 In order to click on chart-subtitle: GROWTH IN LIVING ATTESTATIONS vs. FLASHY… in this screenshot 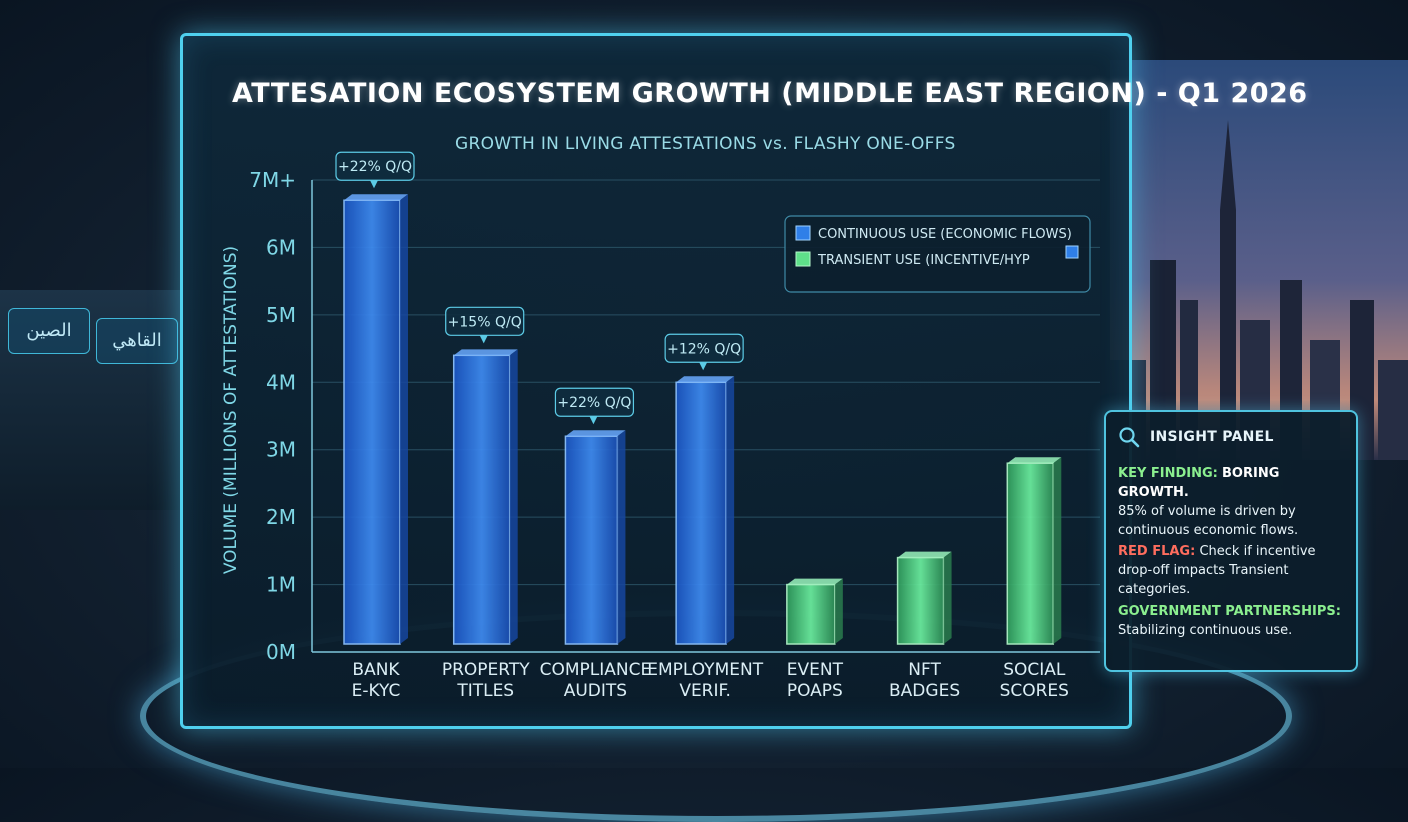, I will do `click(705, 144)`.